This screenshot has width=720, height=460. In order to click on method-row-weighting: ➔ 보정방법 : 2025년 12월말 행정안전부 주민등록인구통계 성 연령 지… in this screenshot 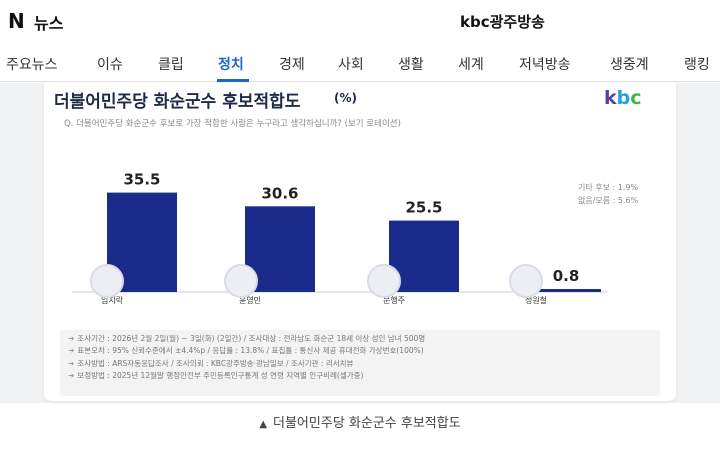, I will do `click(216, 376)`.